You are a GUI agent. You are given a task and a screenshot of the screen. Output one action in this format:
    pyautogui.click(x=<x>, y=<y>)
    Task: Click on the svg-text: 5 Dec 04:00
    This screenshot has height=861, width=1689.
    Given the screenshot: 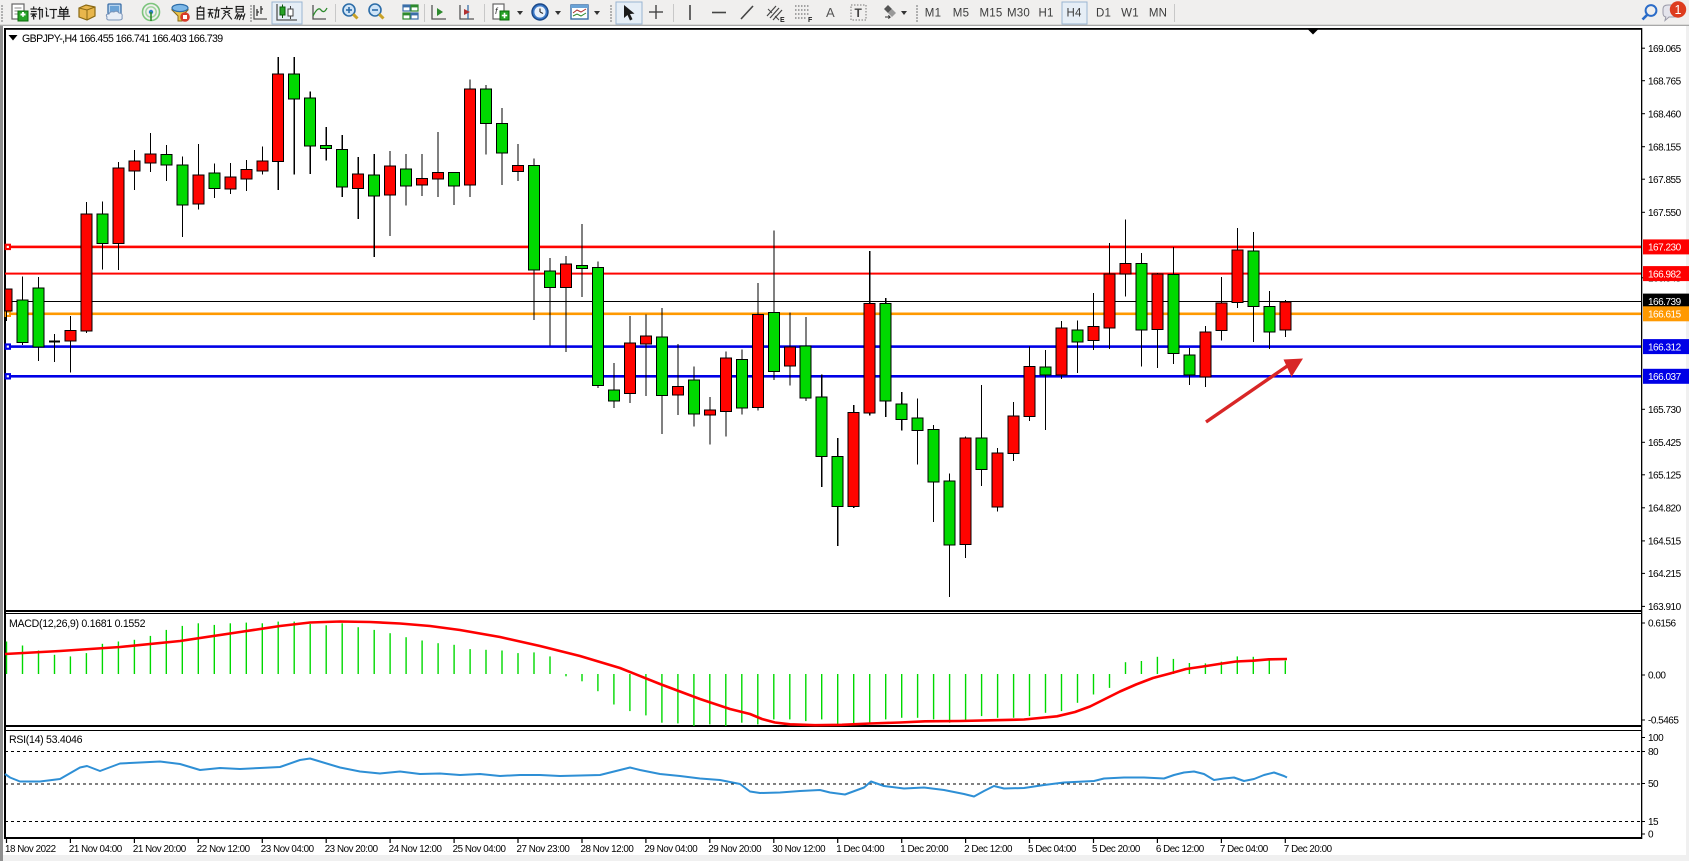 What is the action you would take?
    pyautogui.click(x=1052, y=849)
    